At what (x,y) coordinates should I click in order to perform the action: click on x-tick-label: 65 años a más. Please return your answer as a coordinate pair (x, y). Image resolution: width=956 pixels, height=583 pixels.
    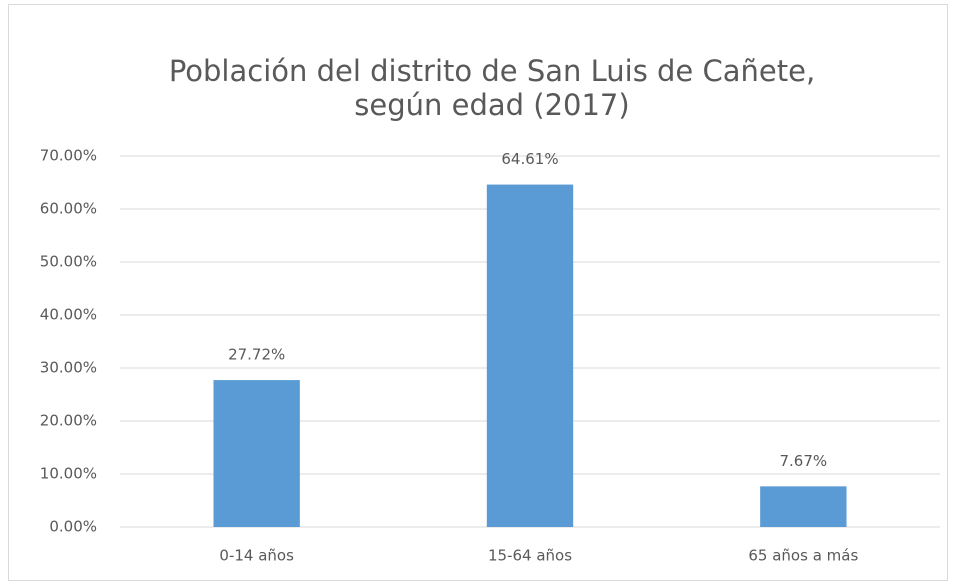
    Looking at the image, I should click on (803, 556).